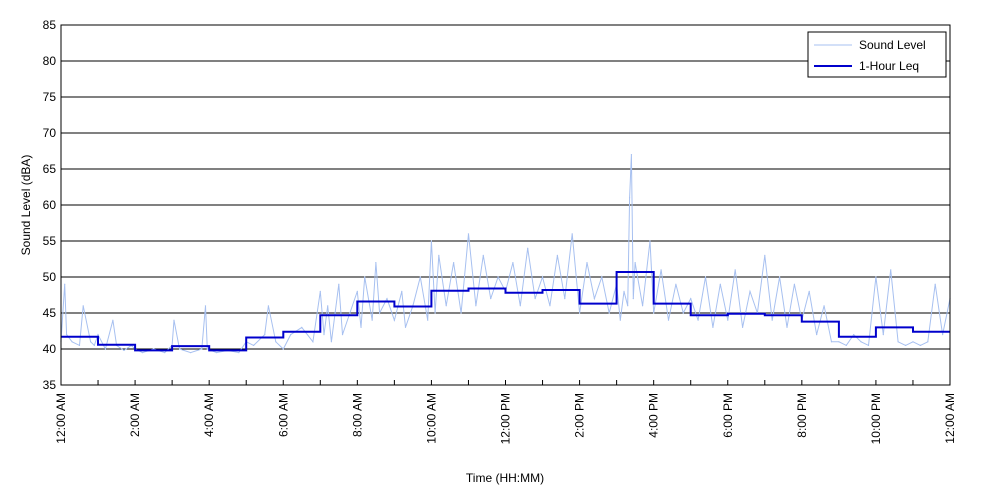 The image size is (1000, 500). What do you see at coordinates (50, 25) in the screenshot?
I see `y-tick-label: 85` at bounding box center [50, 25].